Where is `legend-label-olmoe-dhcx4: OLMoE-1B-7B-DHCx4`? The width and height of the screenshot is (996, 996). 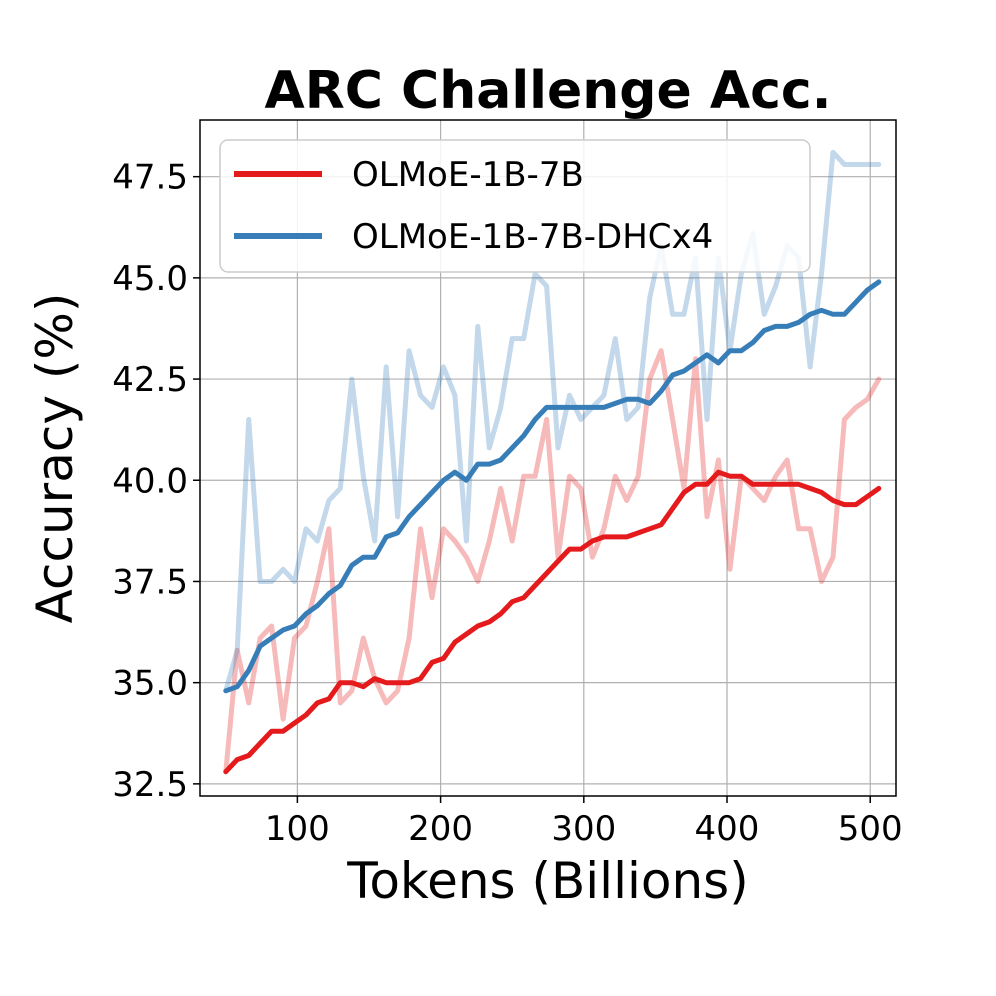
legend-label-olmoe-dhcx4: OLMoE-1B-7B-DHCx4 is located at coordinates (532, 237).